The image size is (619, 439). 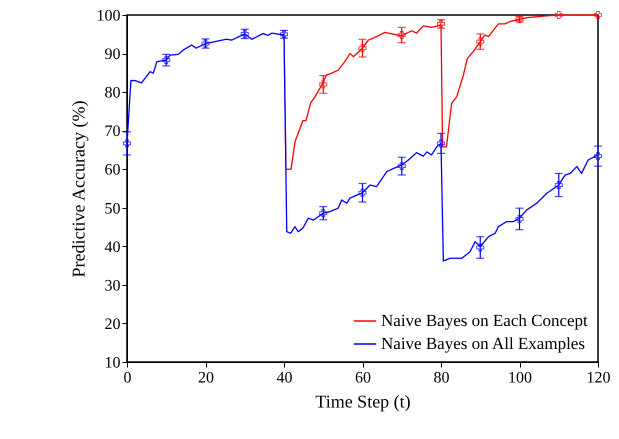 I want to click on y-tick-label: 10, so click(x=112, y=363).